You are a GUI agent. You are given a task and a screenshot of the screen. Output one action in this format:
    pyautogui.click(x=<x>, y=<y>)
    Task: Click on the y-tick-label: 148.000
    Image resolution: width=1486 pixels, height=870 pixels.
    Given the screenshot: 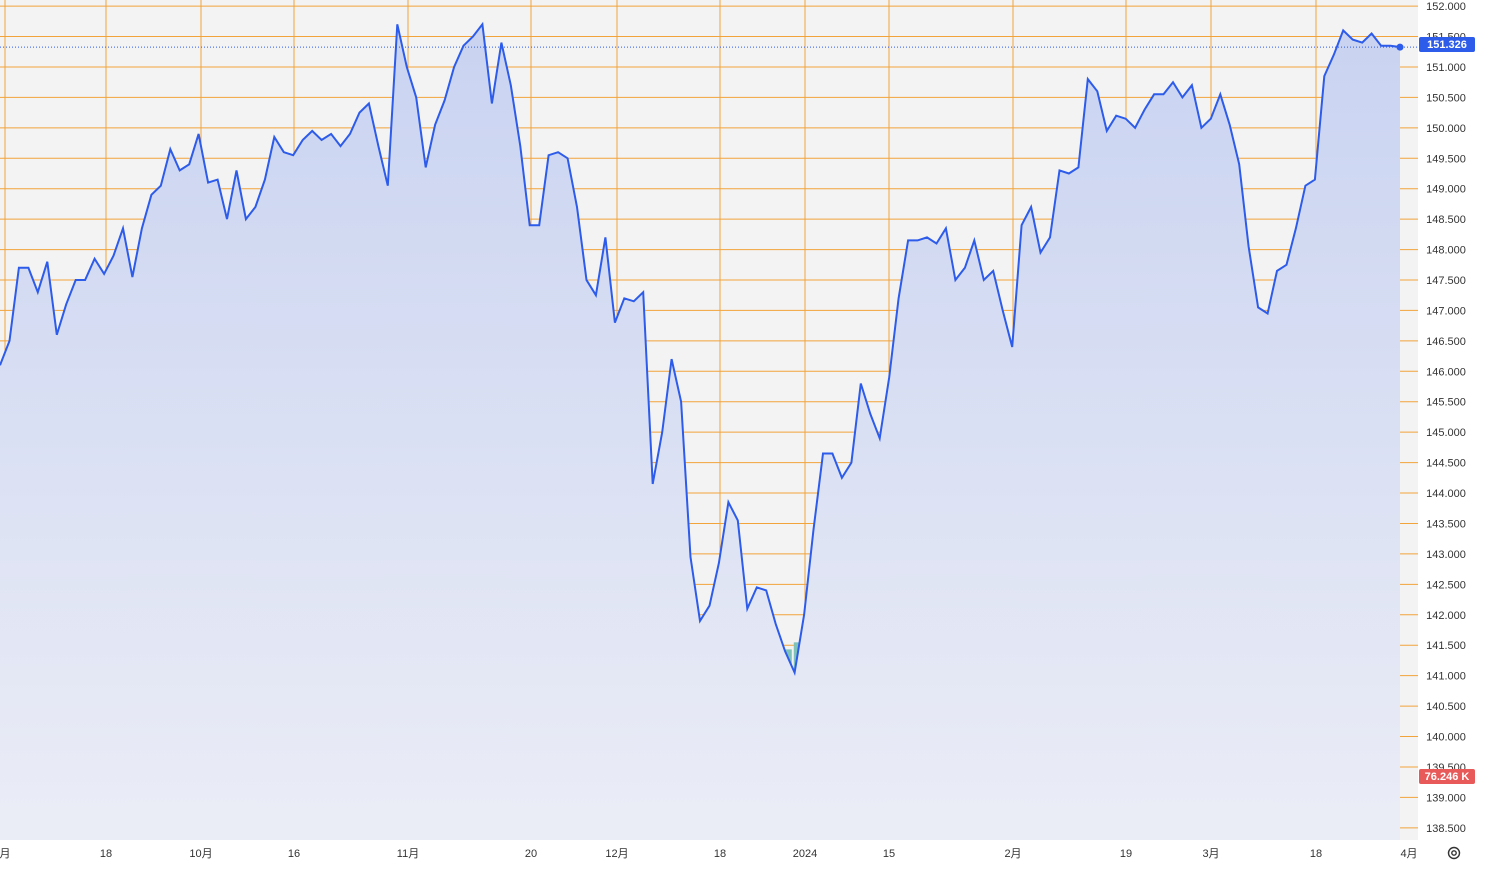 What is the action you would take?
    pyautogui.click(x=1446, y=251)
    